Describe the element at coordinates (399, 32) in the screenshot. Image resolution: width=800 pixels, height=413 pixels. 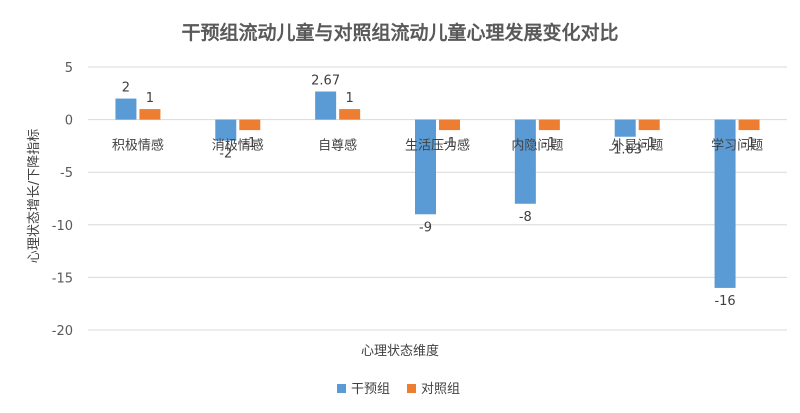
I see `chart-title: 干预组流动儿童与对照组流动儿童心理发展变化对比` at that location.